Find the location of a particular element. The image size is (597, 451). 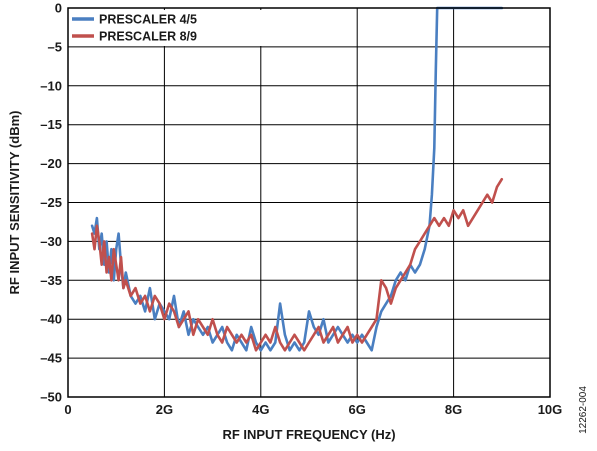

y-tick-label: –15 is located at coordinates (51, 124).